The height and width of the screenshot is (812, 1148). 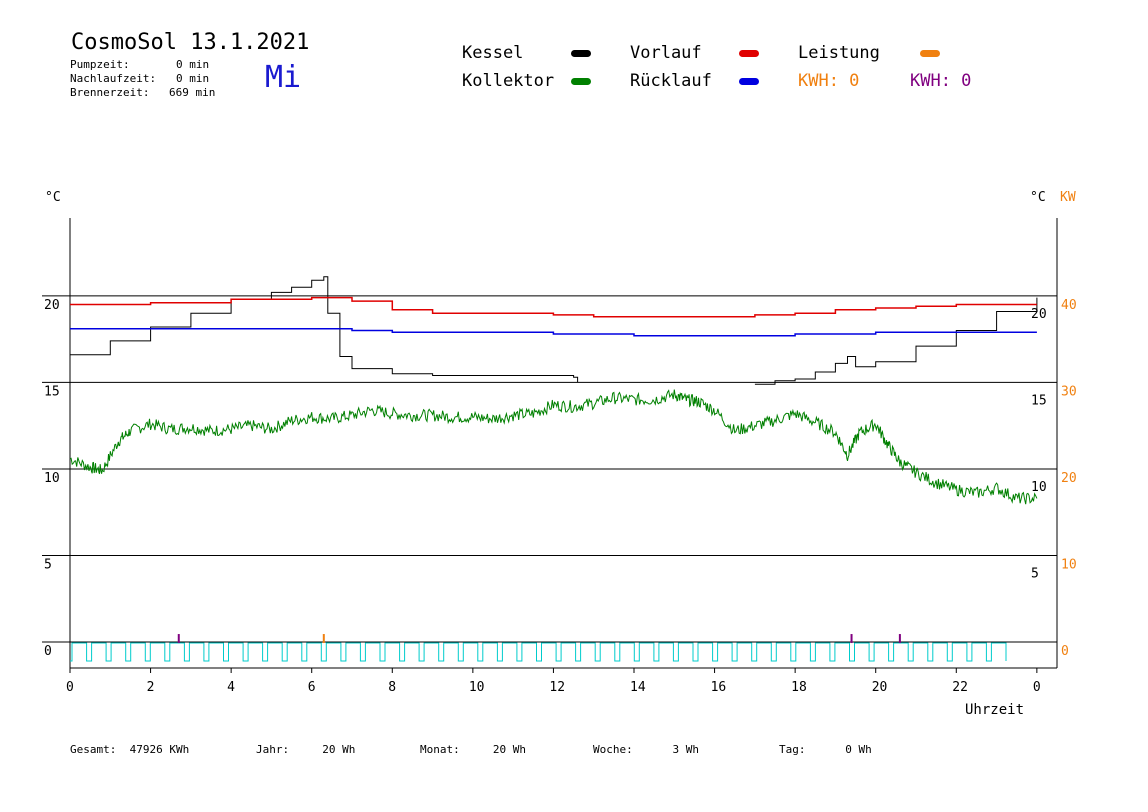 I want to click on y-left-tick-label: 0, so click(x=48, y=651).